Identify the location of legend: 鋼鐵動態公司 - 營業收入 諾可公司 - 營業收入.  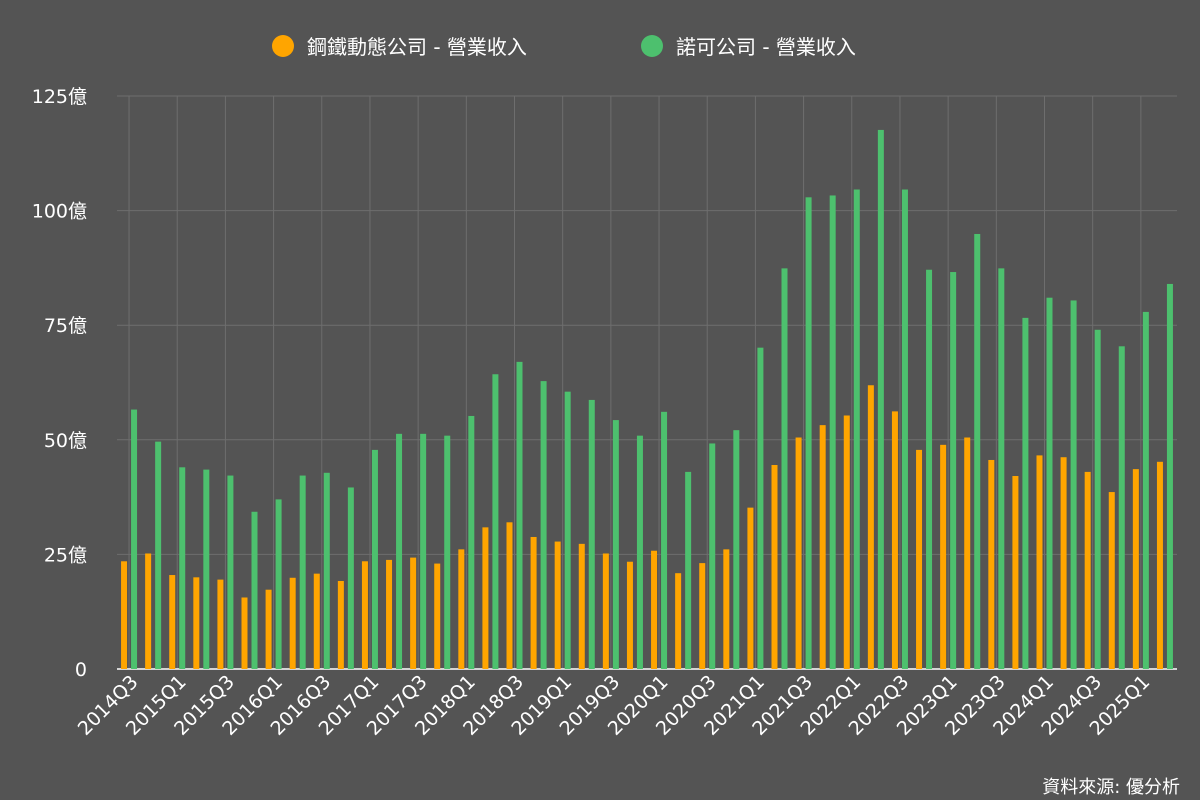
(564, 47).